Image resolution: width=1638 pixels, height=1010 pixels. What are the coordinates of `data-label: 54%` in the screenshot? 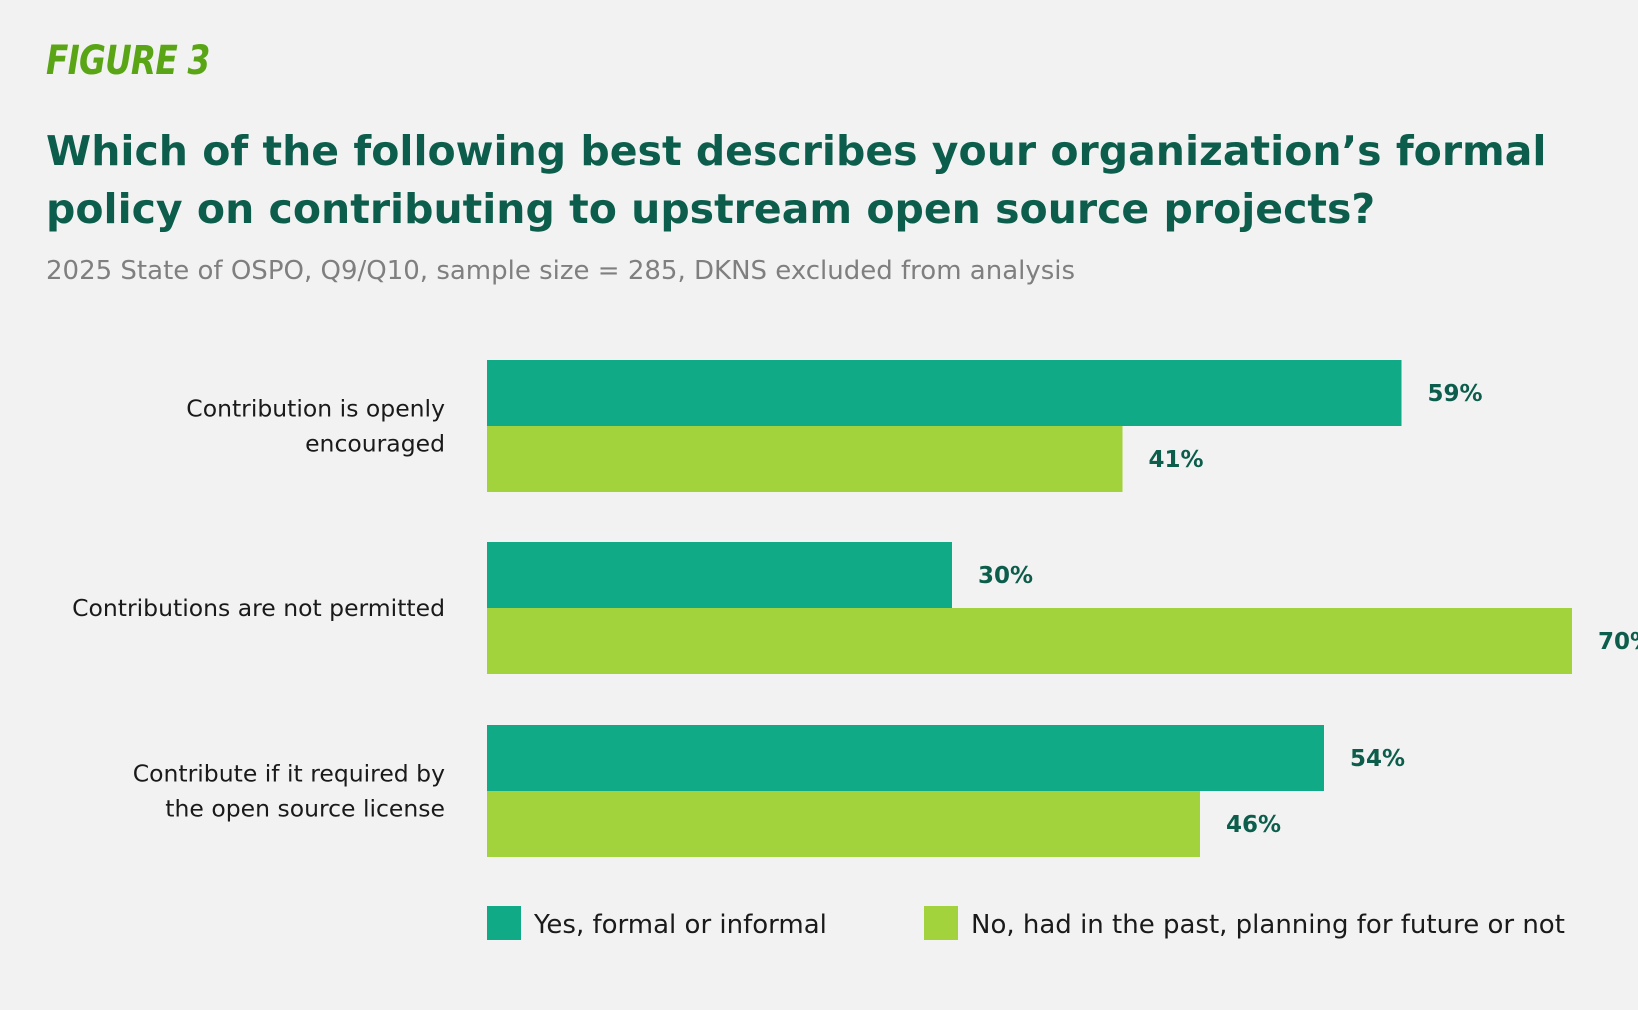 It's located at (1377, 759).